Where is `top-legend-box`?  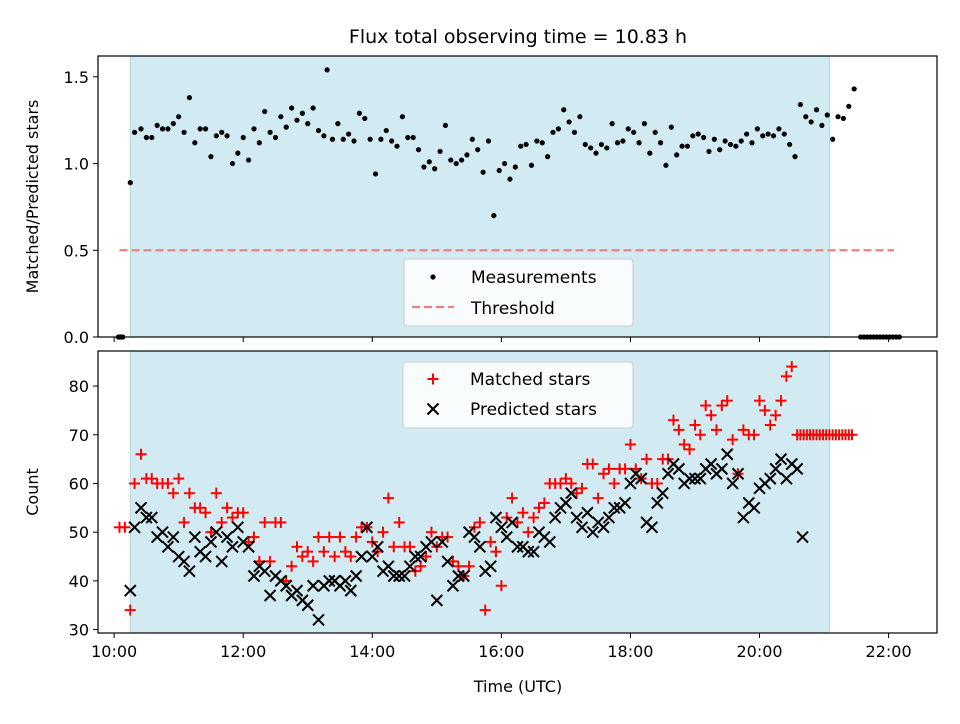
top-legend-box is located at coordinates (518, 292).